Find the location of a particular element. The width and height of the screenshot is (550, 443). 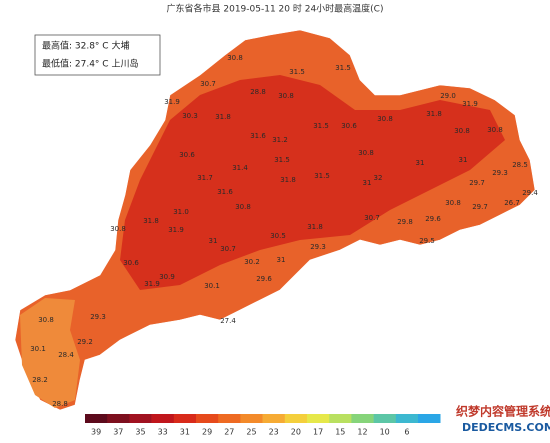

legend-label: 6 is located at coordinates (406, 432).